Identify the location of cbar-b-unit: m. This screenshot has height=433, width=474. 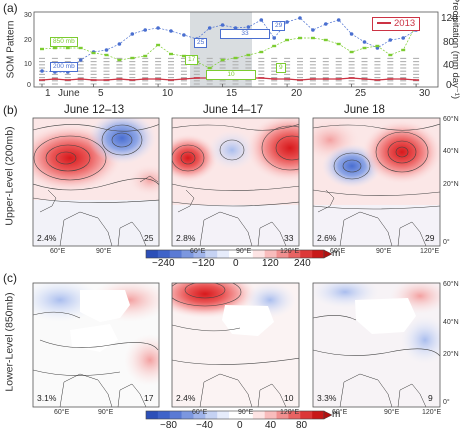
(336, 253).